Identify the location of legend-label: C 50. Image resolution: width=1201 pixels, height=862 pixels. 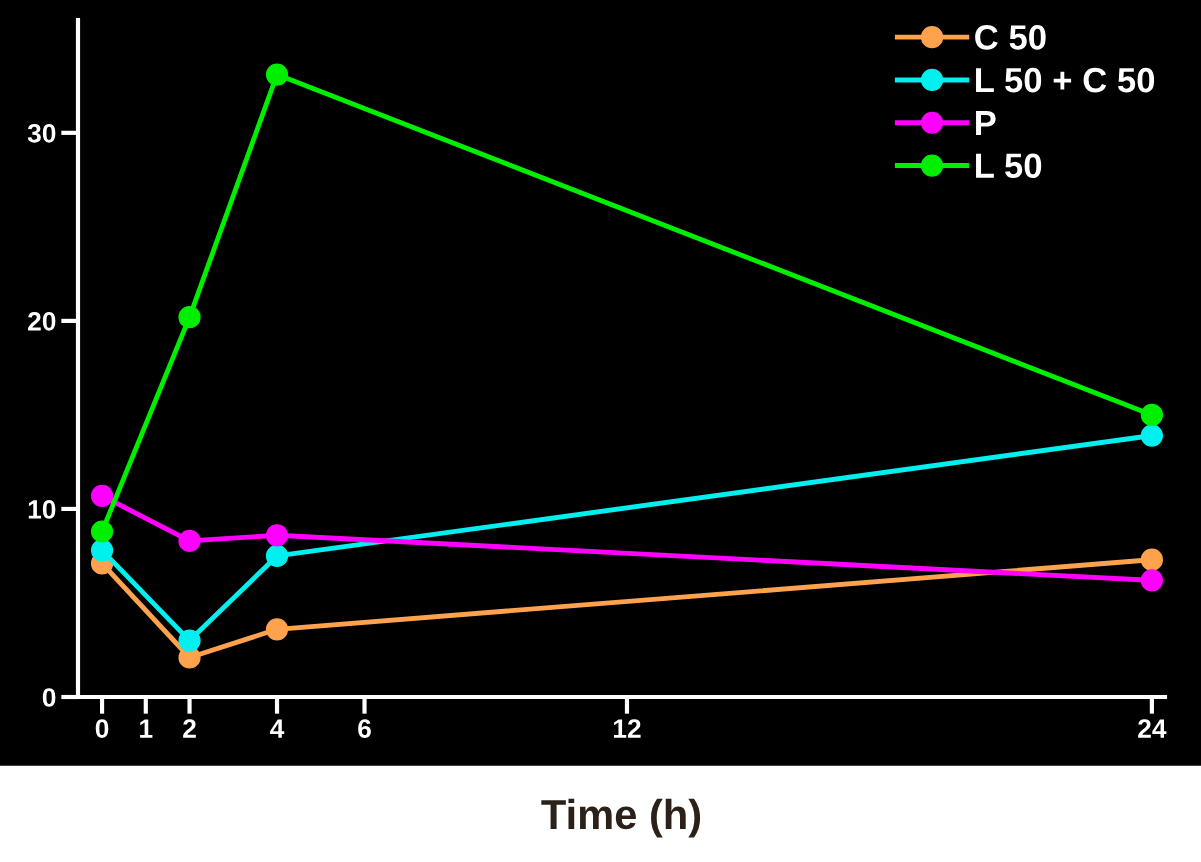
(1010, 37).